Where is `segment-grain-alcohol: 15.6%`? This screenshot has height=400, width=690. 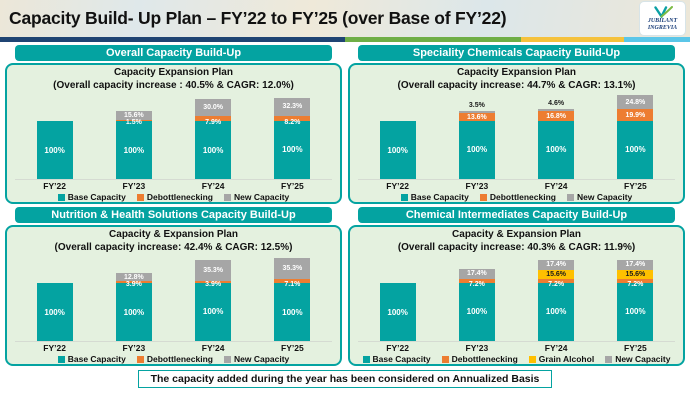 segment-grain-alcohol: 15.6% is located at coordinates (635, 274).